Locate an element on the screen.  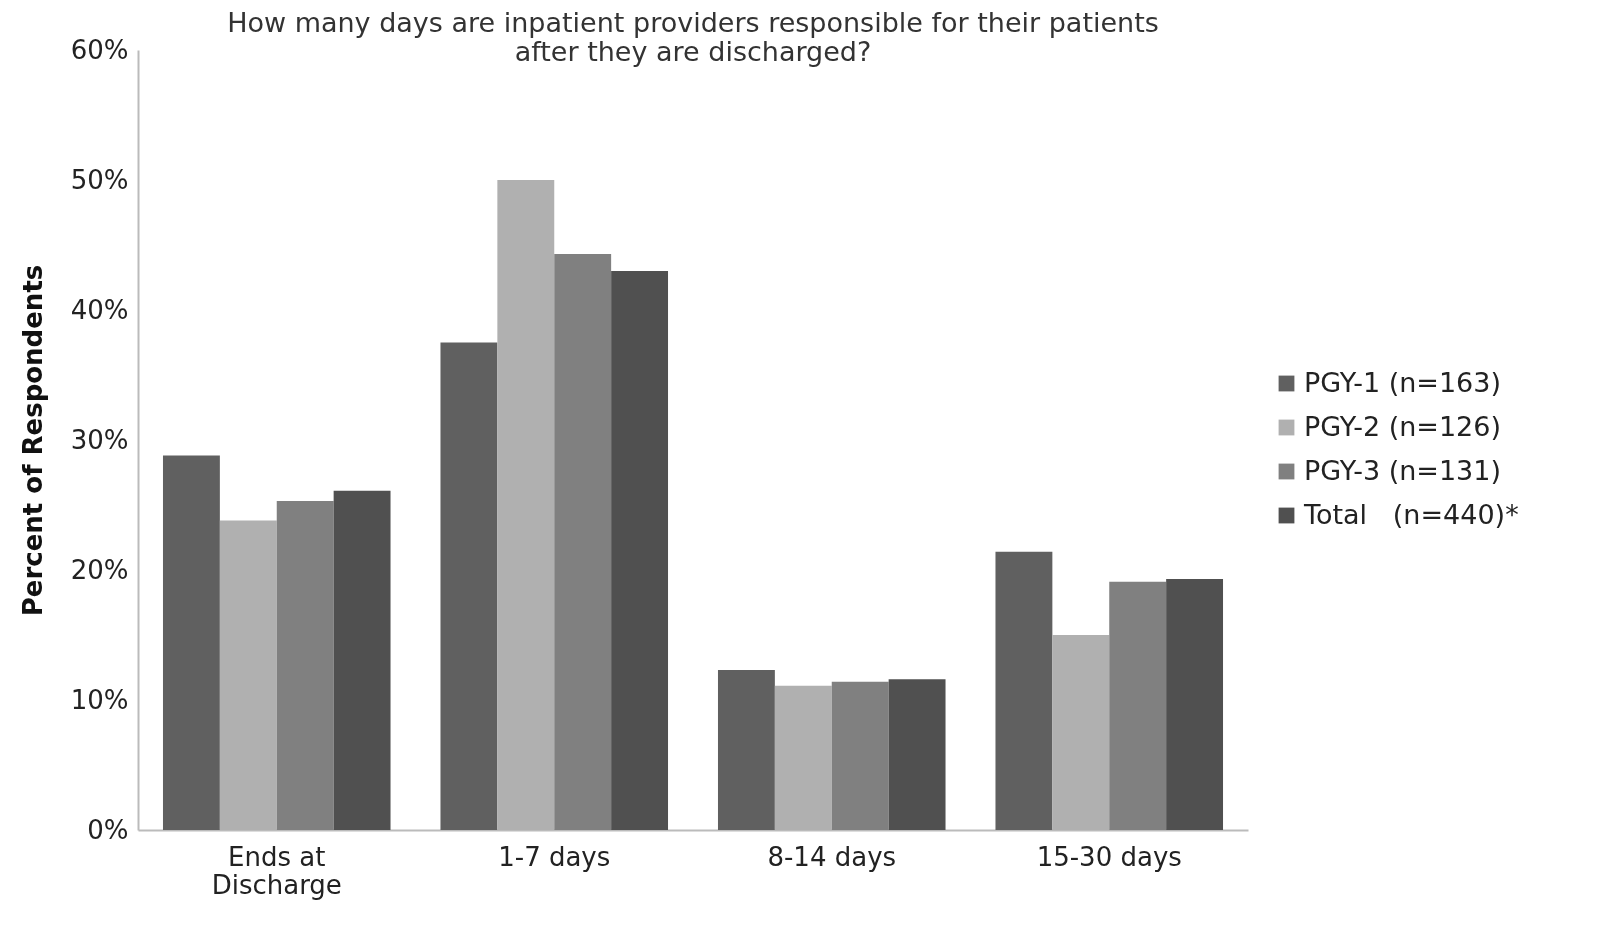
y-tick-label: 20% is located at coordinates (99, 569).